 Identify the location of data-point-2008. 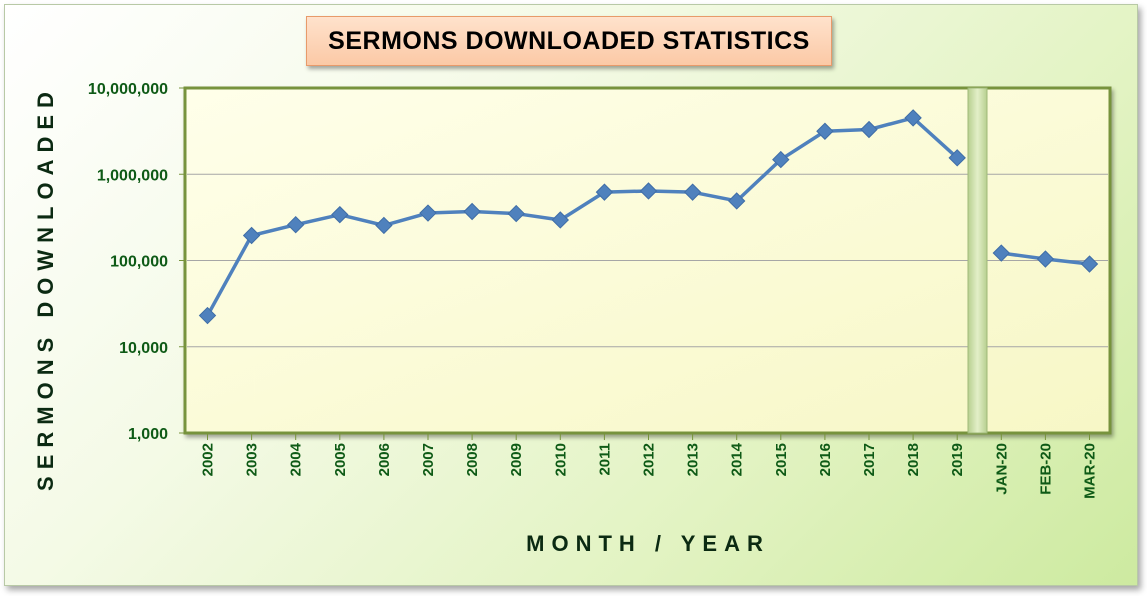
(472, 211).